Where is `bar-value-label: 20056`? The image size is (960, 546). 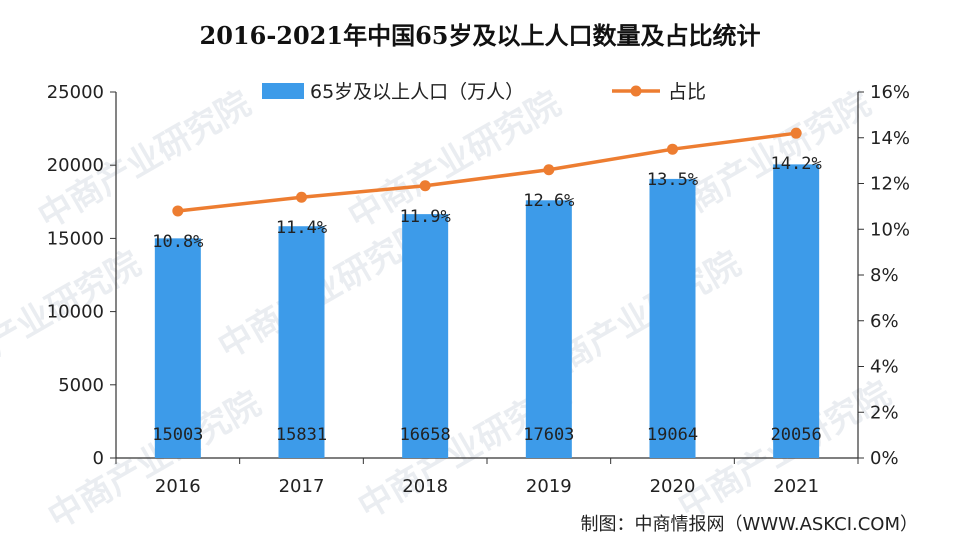 bar-value-label: 20056 is located at coordinates (796, 435).